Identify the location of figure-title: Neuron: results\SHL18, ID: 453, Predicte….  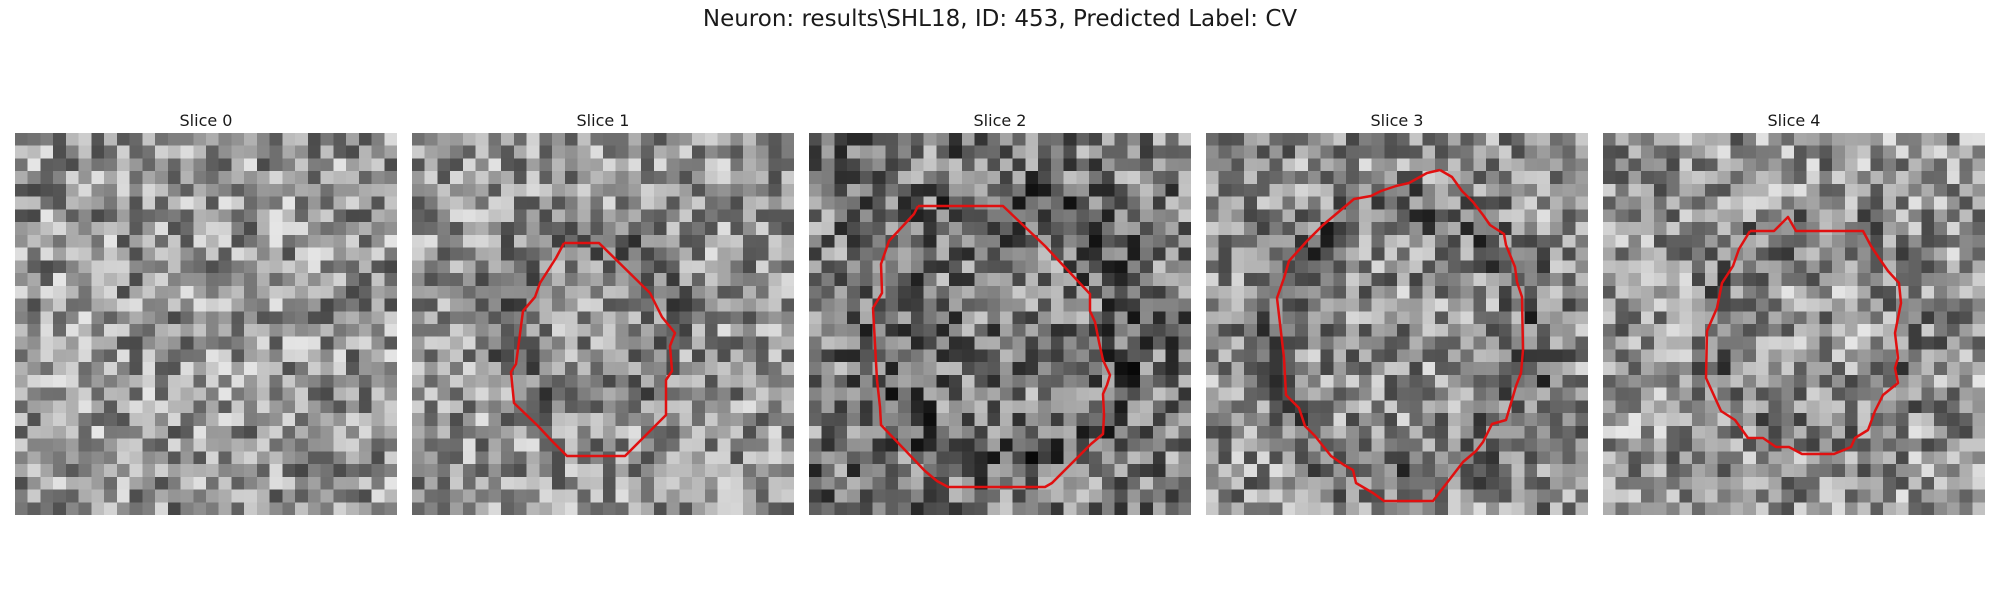
(1000, 19).